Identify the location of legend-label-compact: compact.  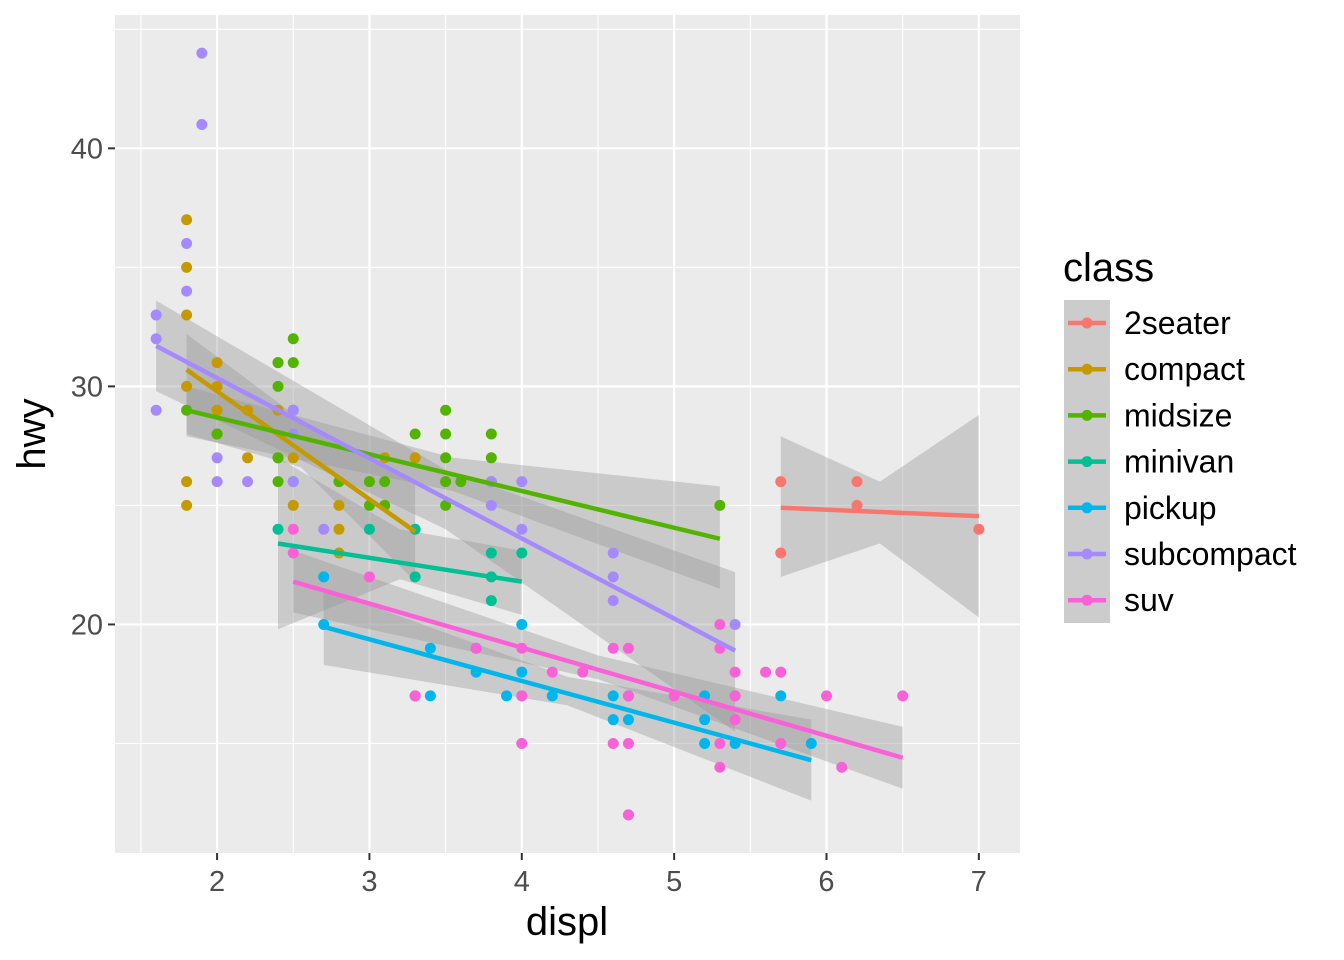
(1184, 369).